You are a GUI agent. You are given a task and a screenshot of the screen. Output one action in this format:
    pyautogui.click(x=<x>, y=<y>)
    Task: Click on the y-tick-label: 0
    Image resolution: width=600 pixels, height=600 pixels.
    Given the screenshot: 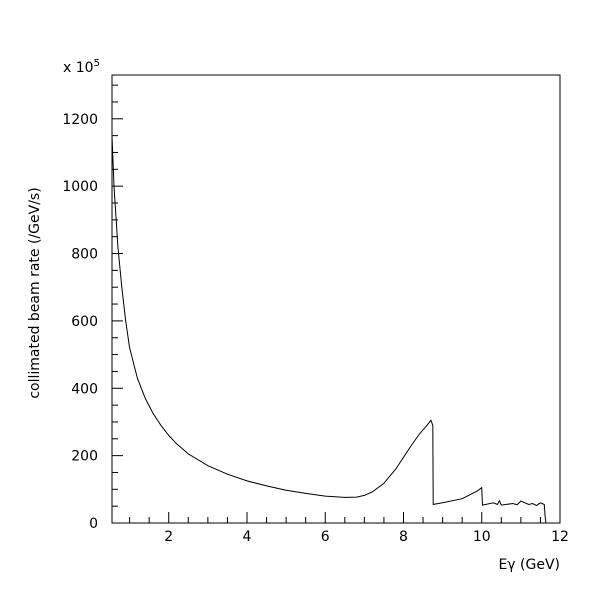 What is the action you would take?
    pyautogui.click(x=93, y=524)
    